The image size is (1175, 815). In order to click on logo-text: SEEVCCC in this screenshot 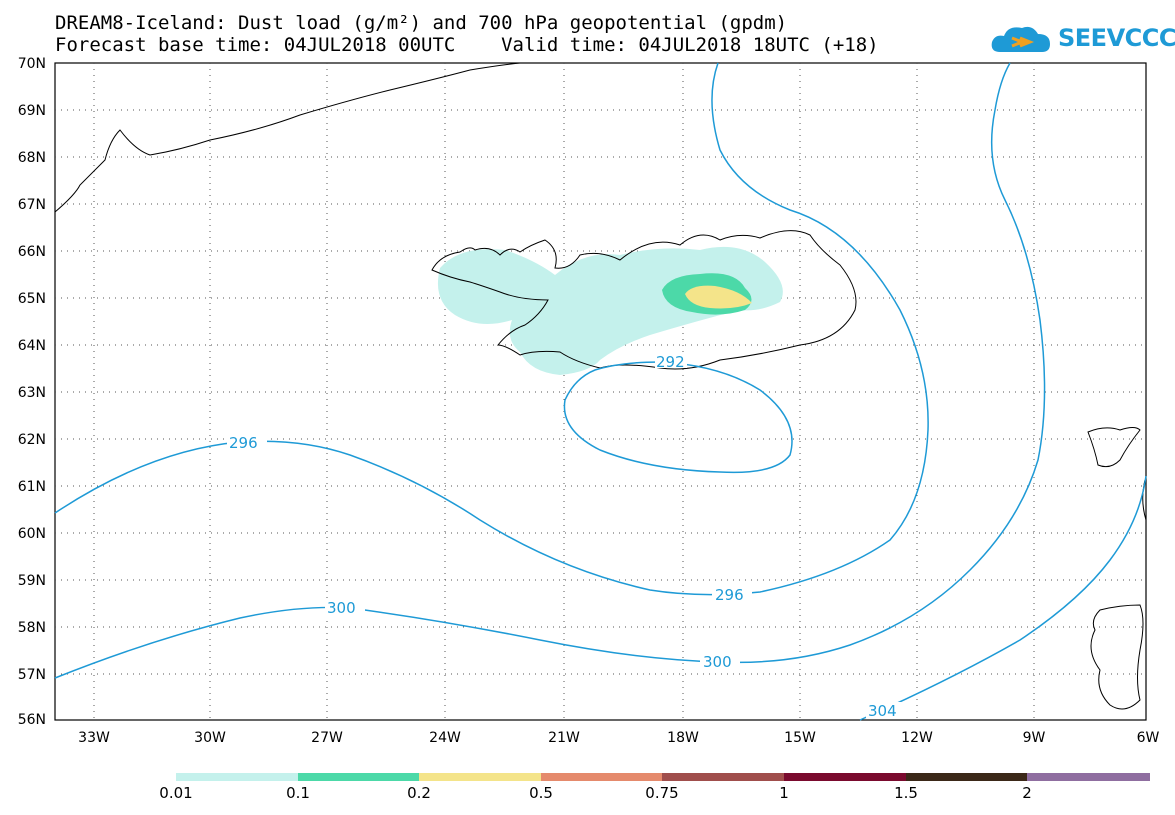, I will do `click(1116, 38)`.